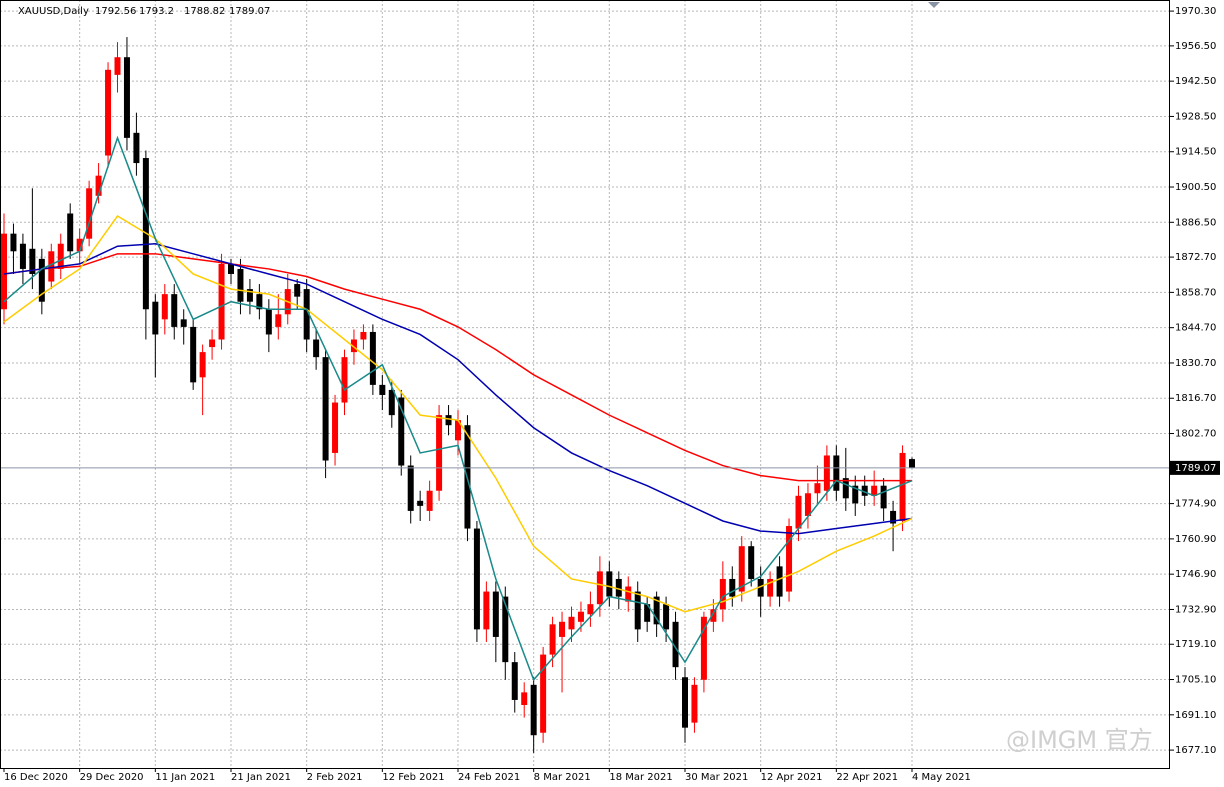  I want to click on x-tick-label: 16 Dec 2020, so click(36, 777).